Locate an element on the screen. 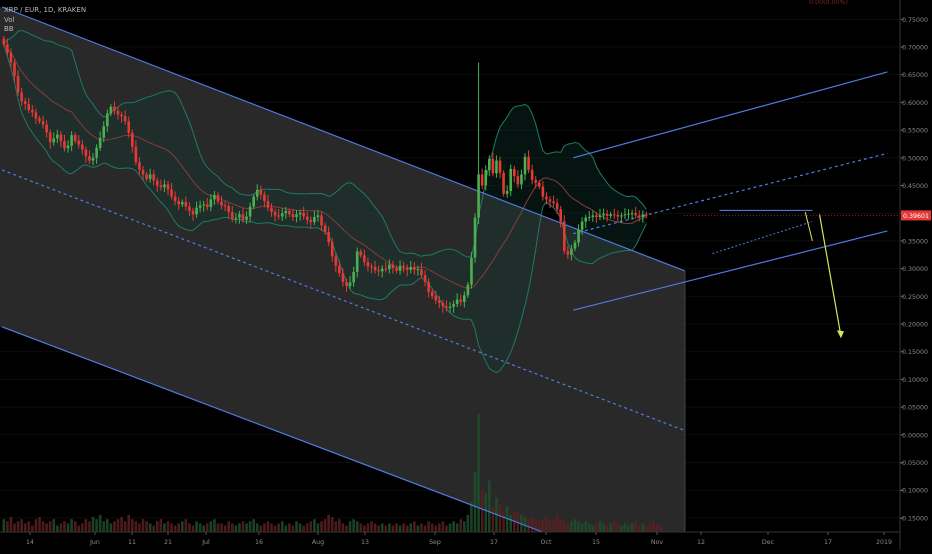  y-tick-label: 0.05000 is located at coordinates (915, 408).